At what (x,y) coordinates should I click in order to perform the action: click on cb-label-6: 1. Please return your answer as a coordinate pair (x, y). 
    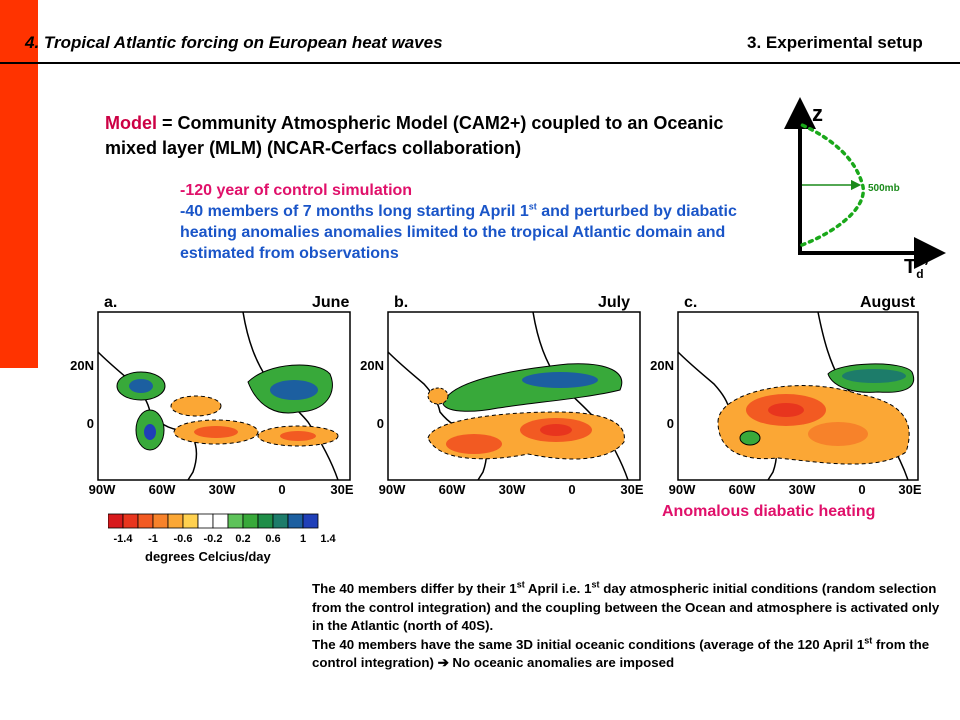
    Looking at the image, I should click on (303, 539).